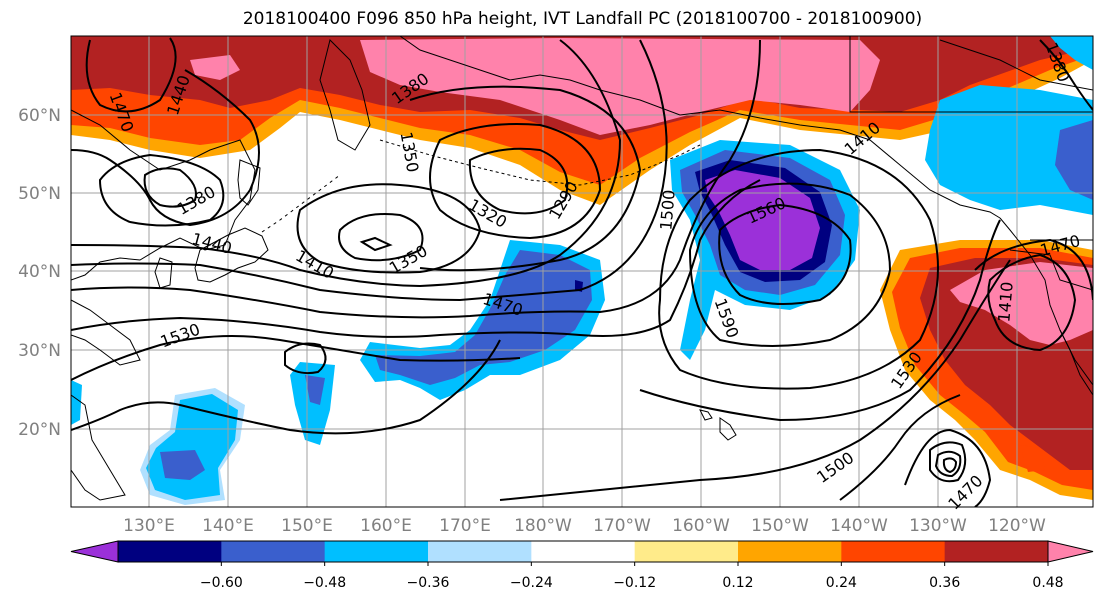 The height and width of the screenshot is (601, 1105). I want to click on contour-1590-high, so click(785, 254).